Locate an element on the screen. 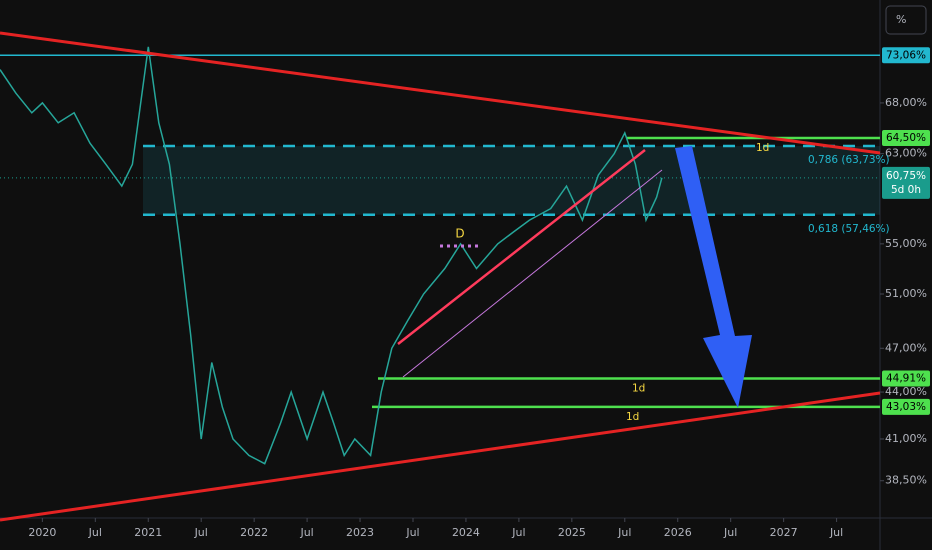 The height and width of the screenshot is (550, 932). y-tick-label: 68,00% is located at coordinates (906, 102).